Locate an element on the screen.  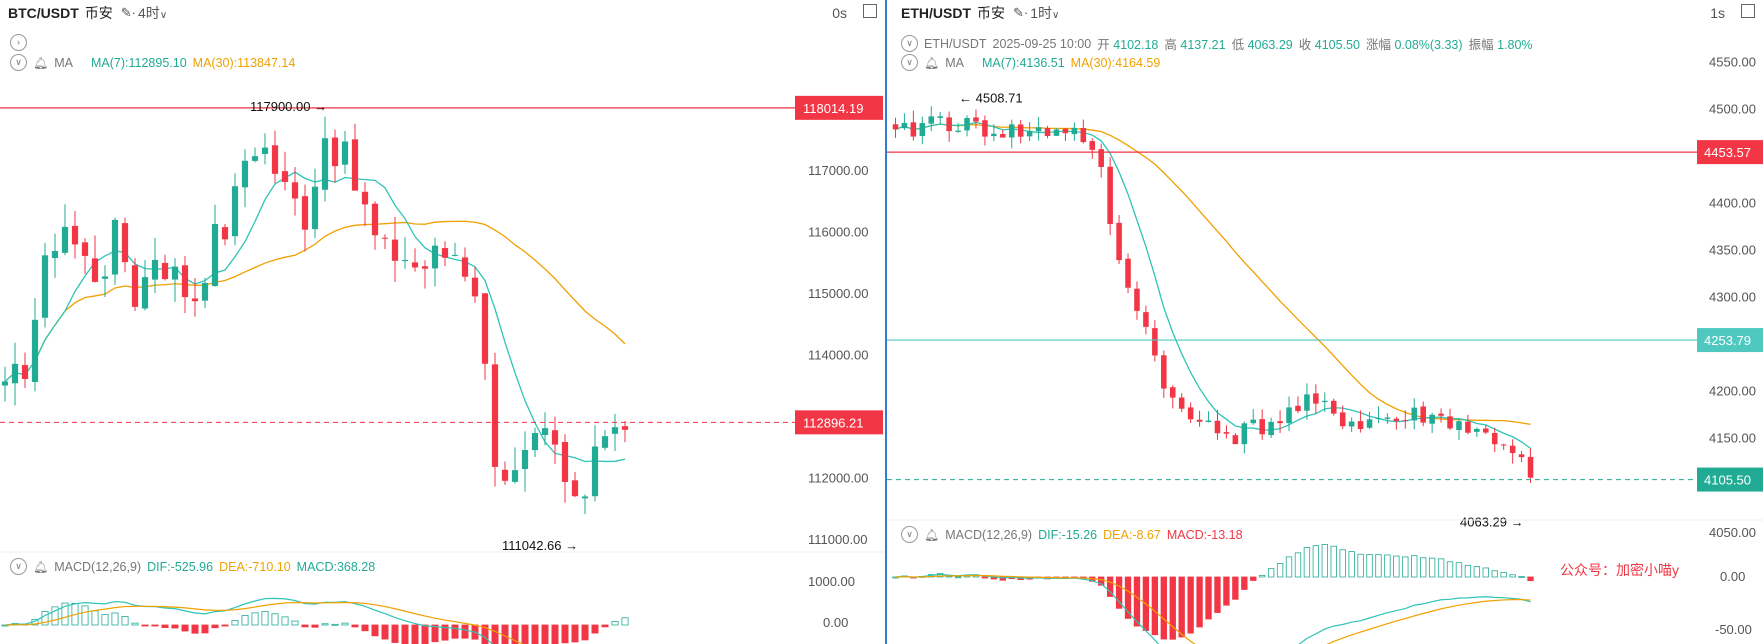
ohlc-open-group: 开 4102.18 is located at coordinates (1127, 43).